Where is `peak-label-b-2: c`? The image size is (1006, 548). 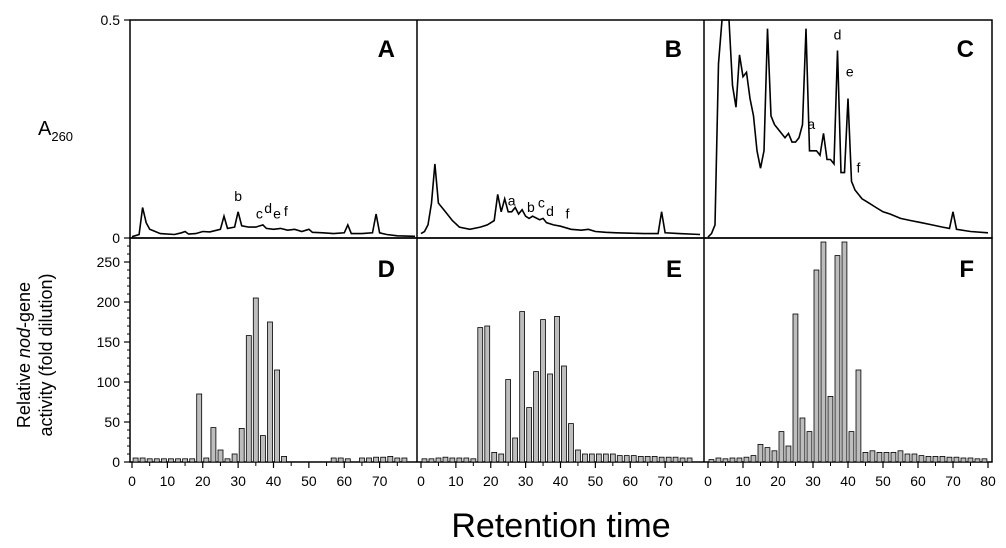
peak-label-b-2: c is located at coordinates (541, 202).